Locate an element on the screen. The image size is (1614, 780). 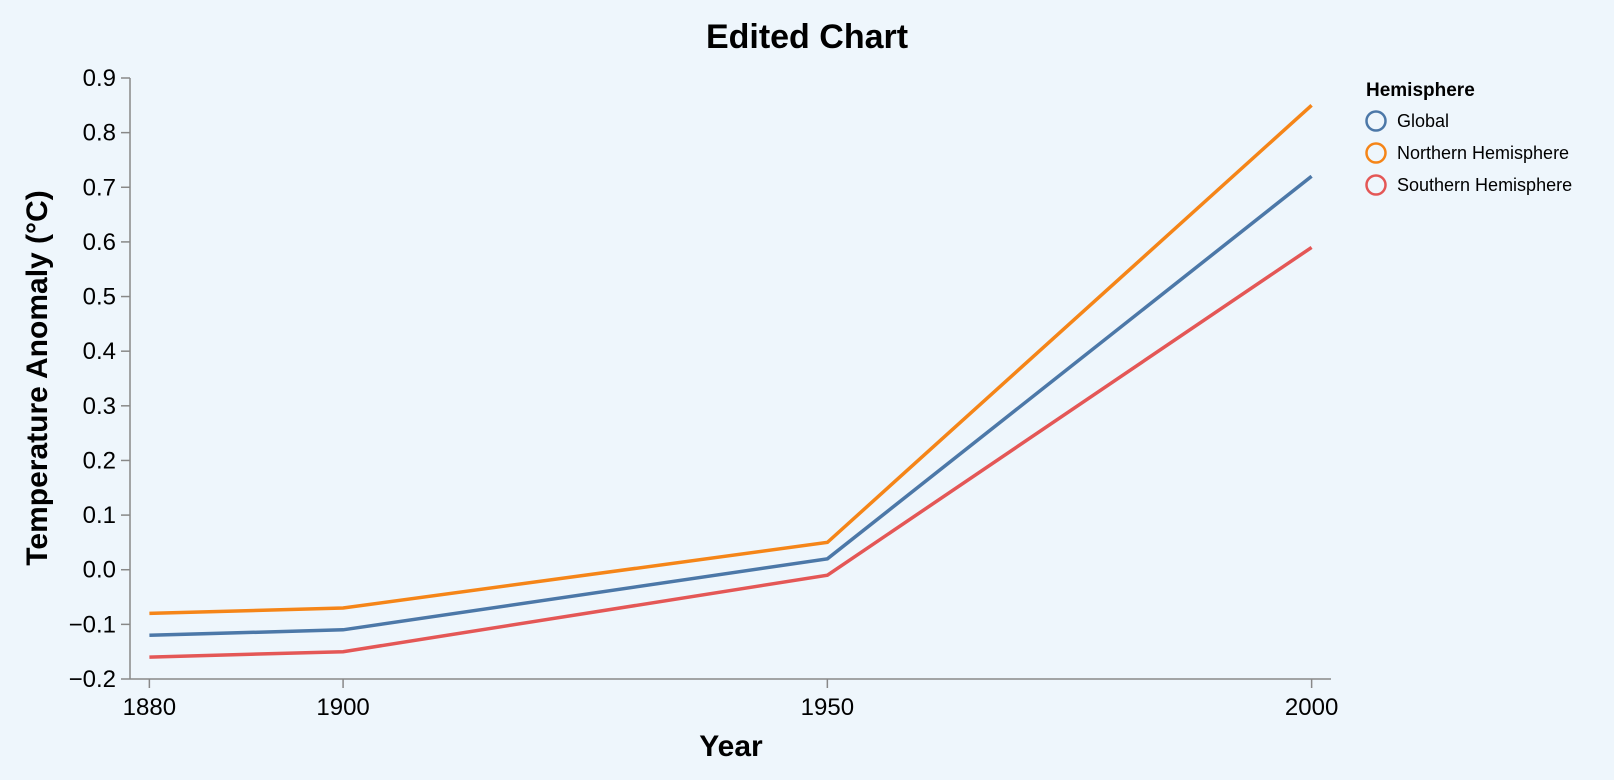
legend-symbol-global is located at coordinates (1376, 121).